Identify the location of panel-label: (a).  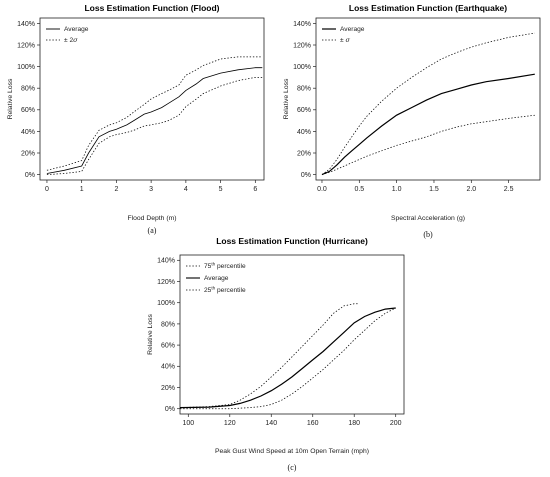
(152, 230).